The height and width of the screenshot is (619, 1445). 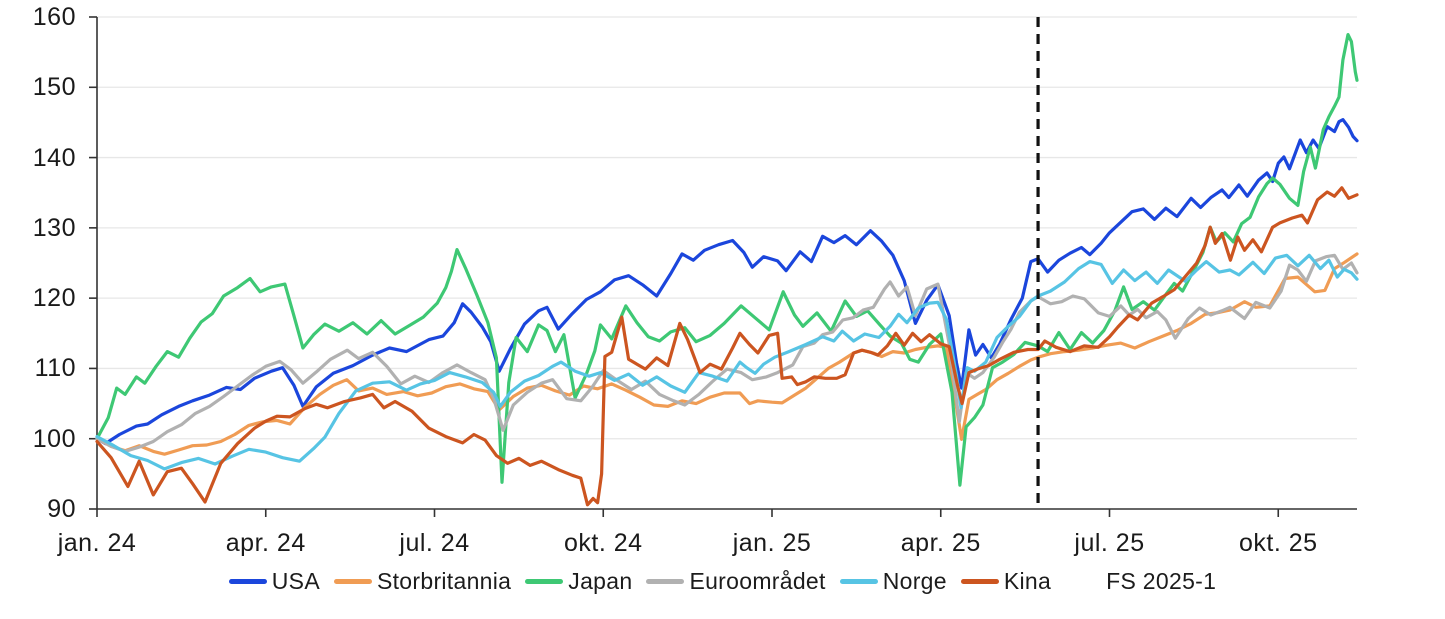 What do you see at coordinates (54, 227) in the screenshot?
I see `y-tick-label-130: 130` at bounding box center [54, 227].